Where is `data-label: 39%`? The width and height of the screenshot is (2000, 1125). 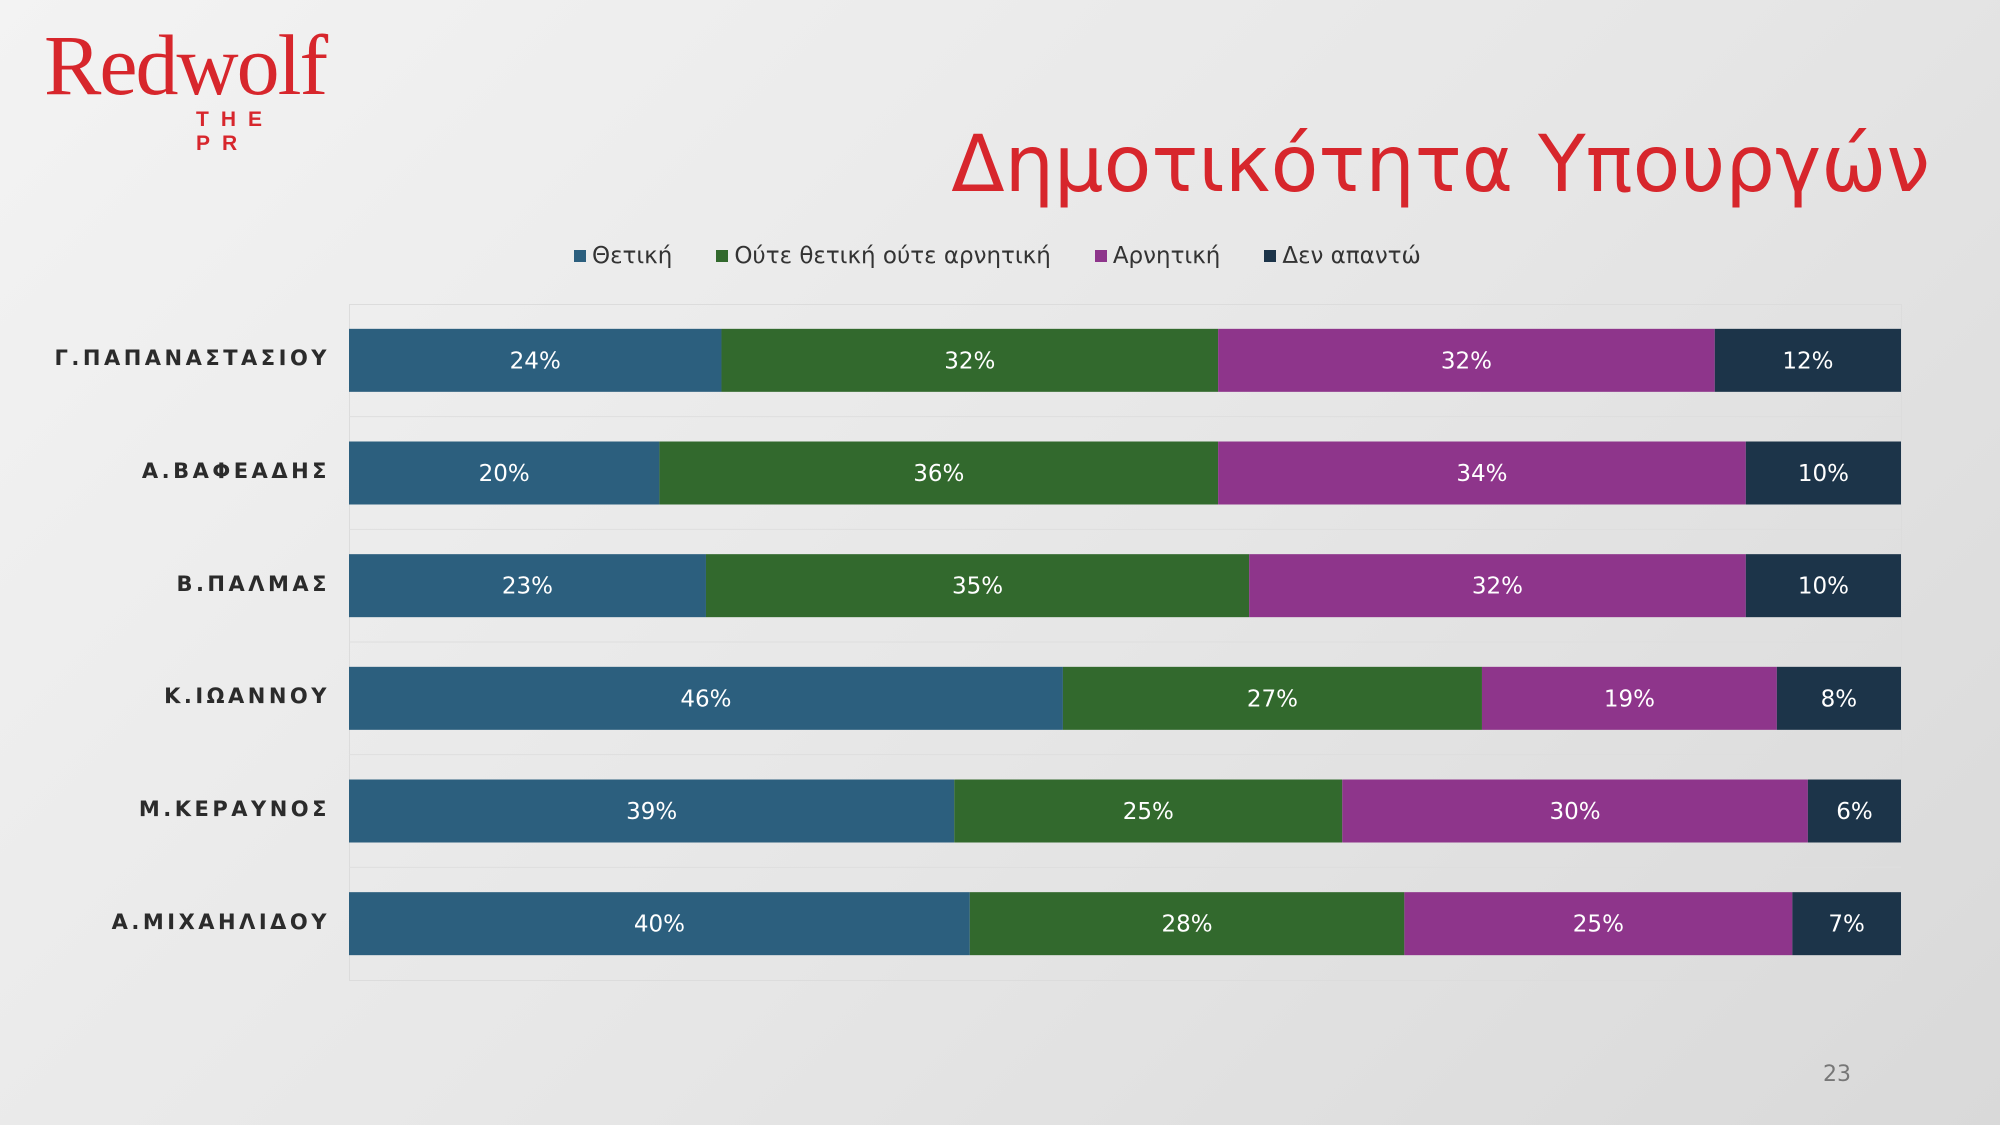
data-label: 39% is located at coordinates (651, 812).